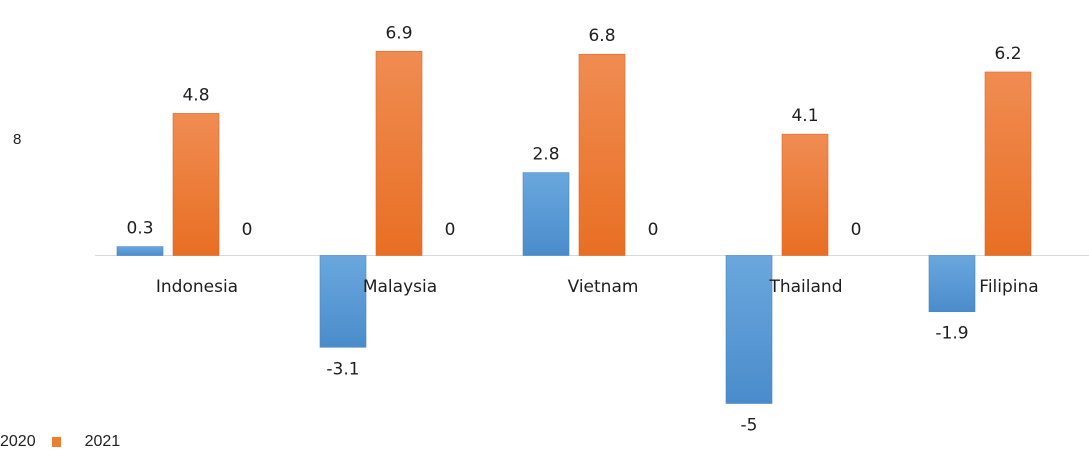 The height and width of the screenshot is (451, 1089). Describe the element at coordinates (805, 287) in the screenshot. I see `category-label-thailand: Thailand` at that location.